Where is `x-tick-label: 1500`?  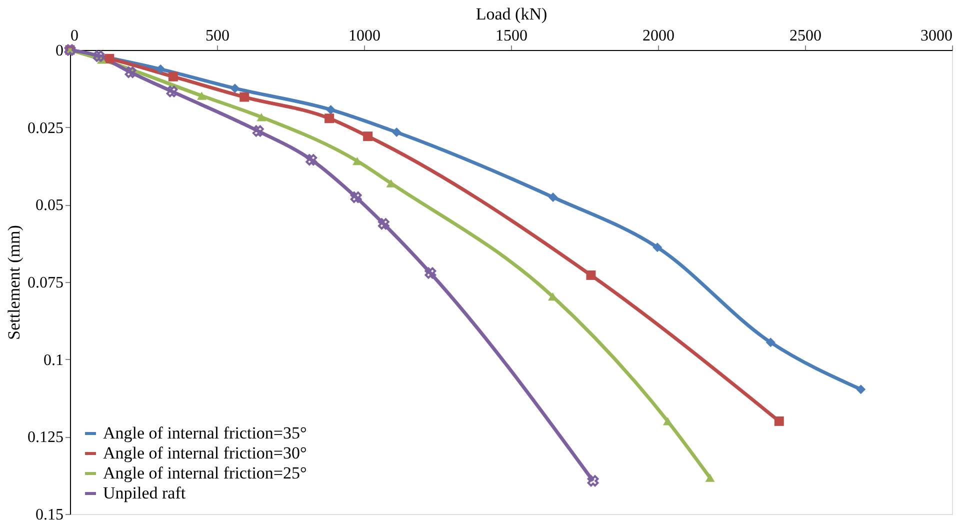 x-tick-label: 1500 is located at coordinates (512, 36).